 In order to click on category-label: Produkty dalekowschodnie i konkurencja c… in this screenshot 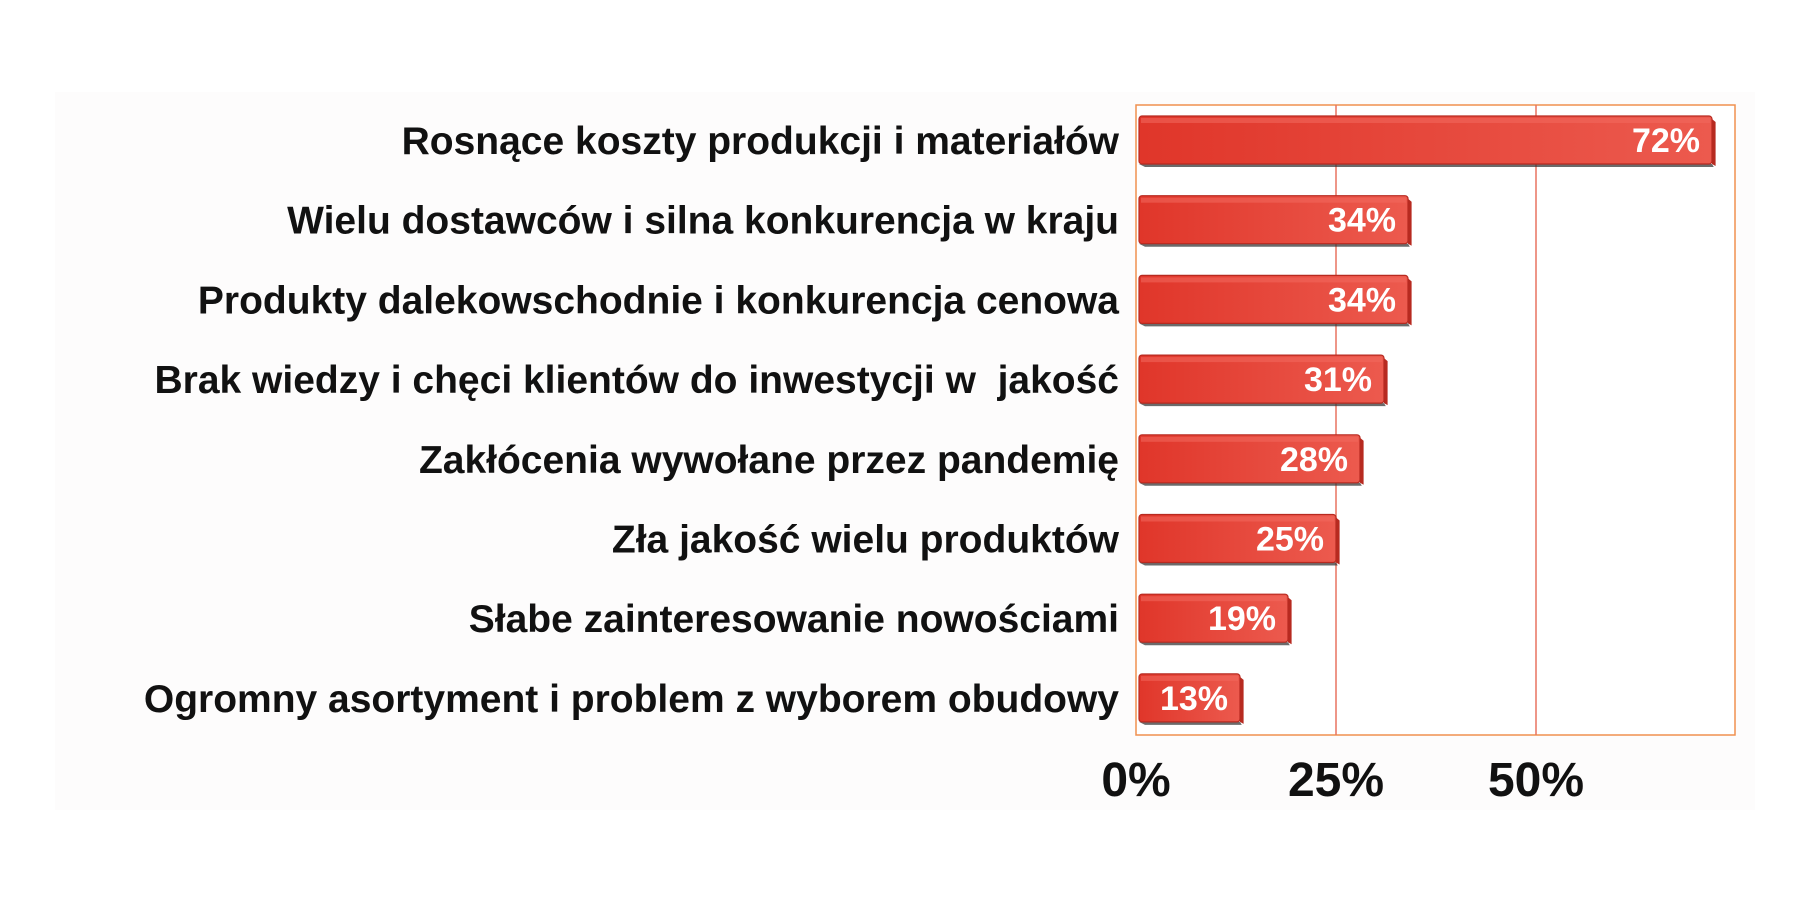, I will do `click(658, 300)`.